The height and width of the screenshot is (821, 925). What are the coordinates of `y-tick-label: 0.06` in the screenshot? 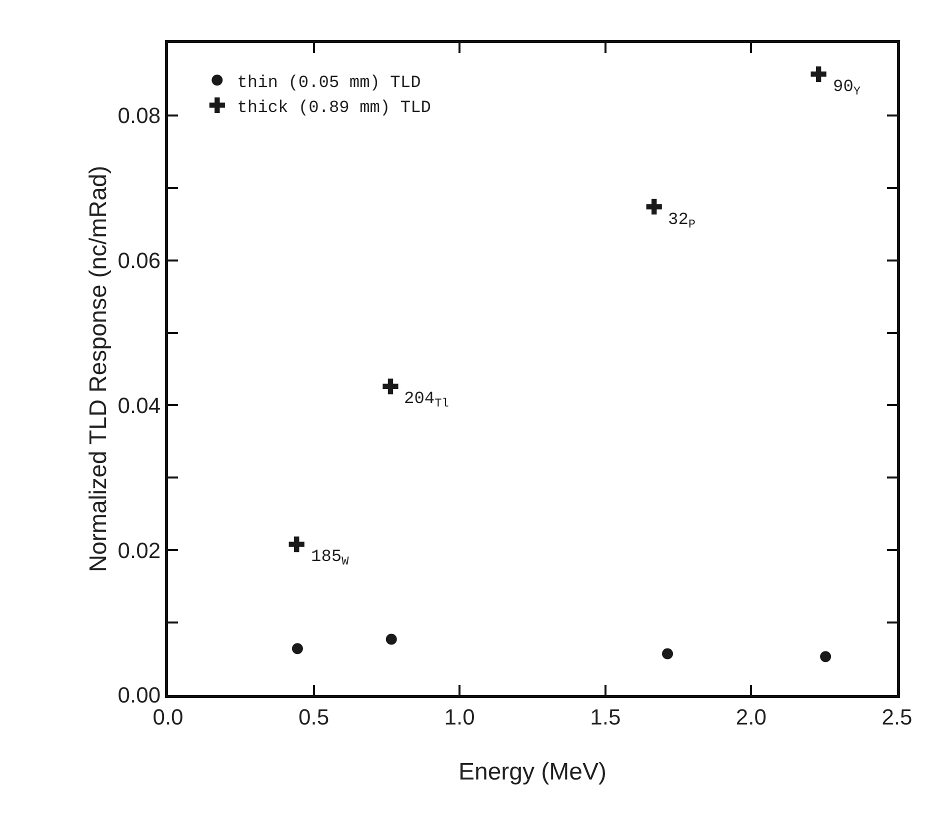 It's located at (139, 261).